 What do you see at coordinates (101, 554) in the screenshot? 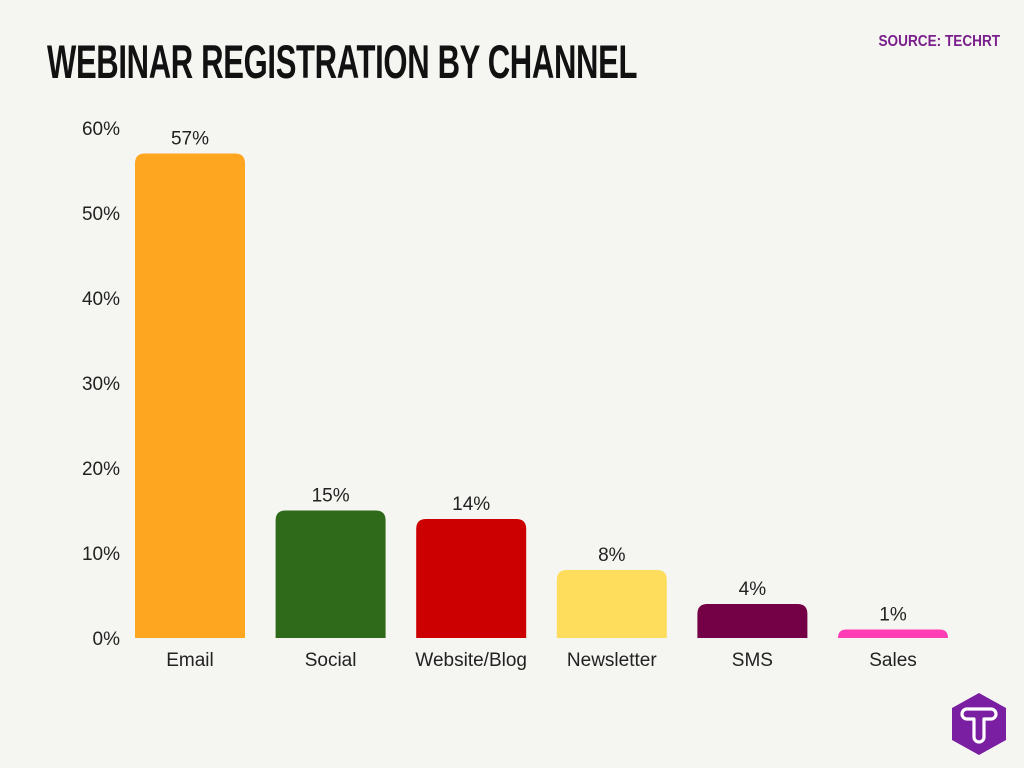
I see `y-tick-label: 10%` at bounding box center [101, 554].